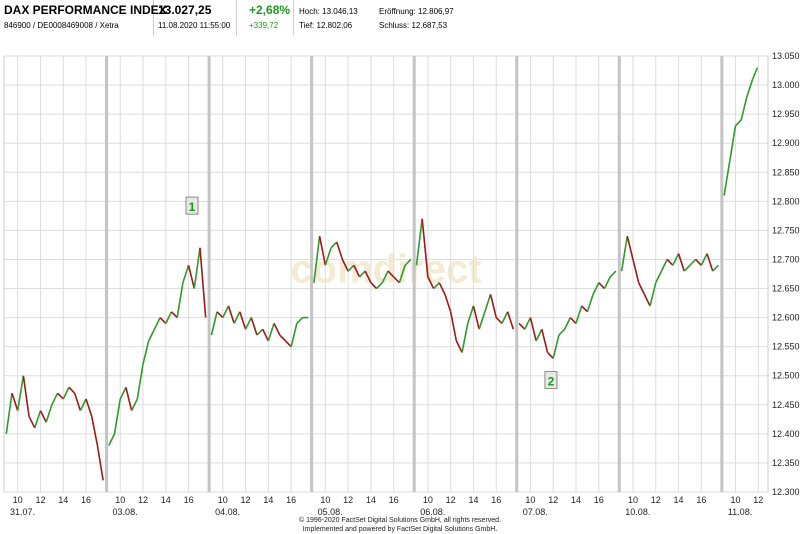  What do you see at coordinates (227, 511) in the screenshot?
I see `x-date-label: 04.08.` at bounding box center [227, 511].